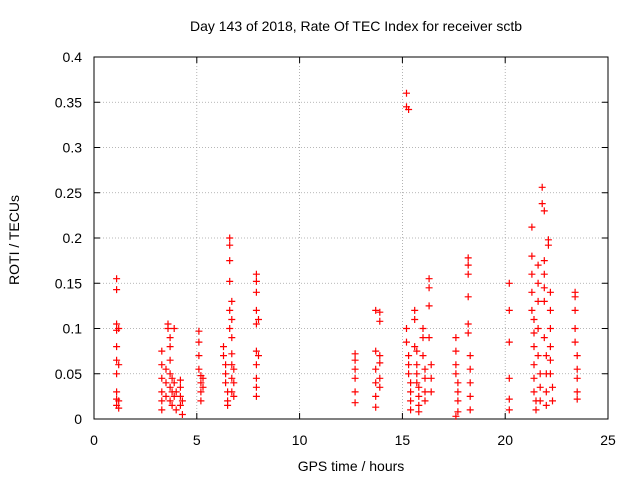 This screenshot has height=480, width=640. I want to click on x-tick-label: 5, so click(197, 440).